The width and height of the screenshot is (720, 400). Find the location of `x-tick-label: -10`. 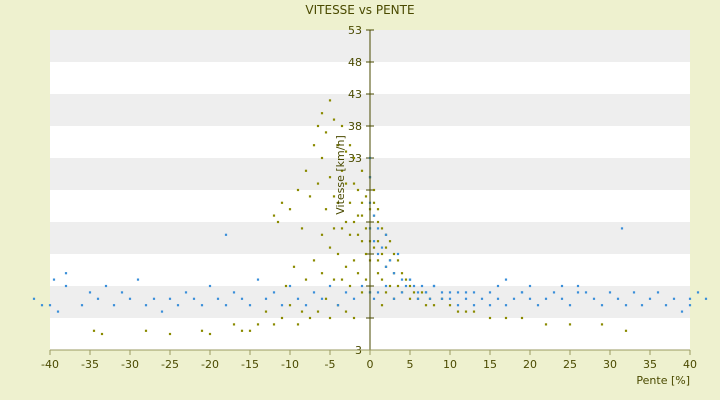

x-tick-label: -10 is located at coordinates (290, 364).